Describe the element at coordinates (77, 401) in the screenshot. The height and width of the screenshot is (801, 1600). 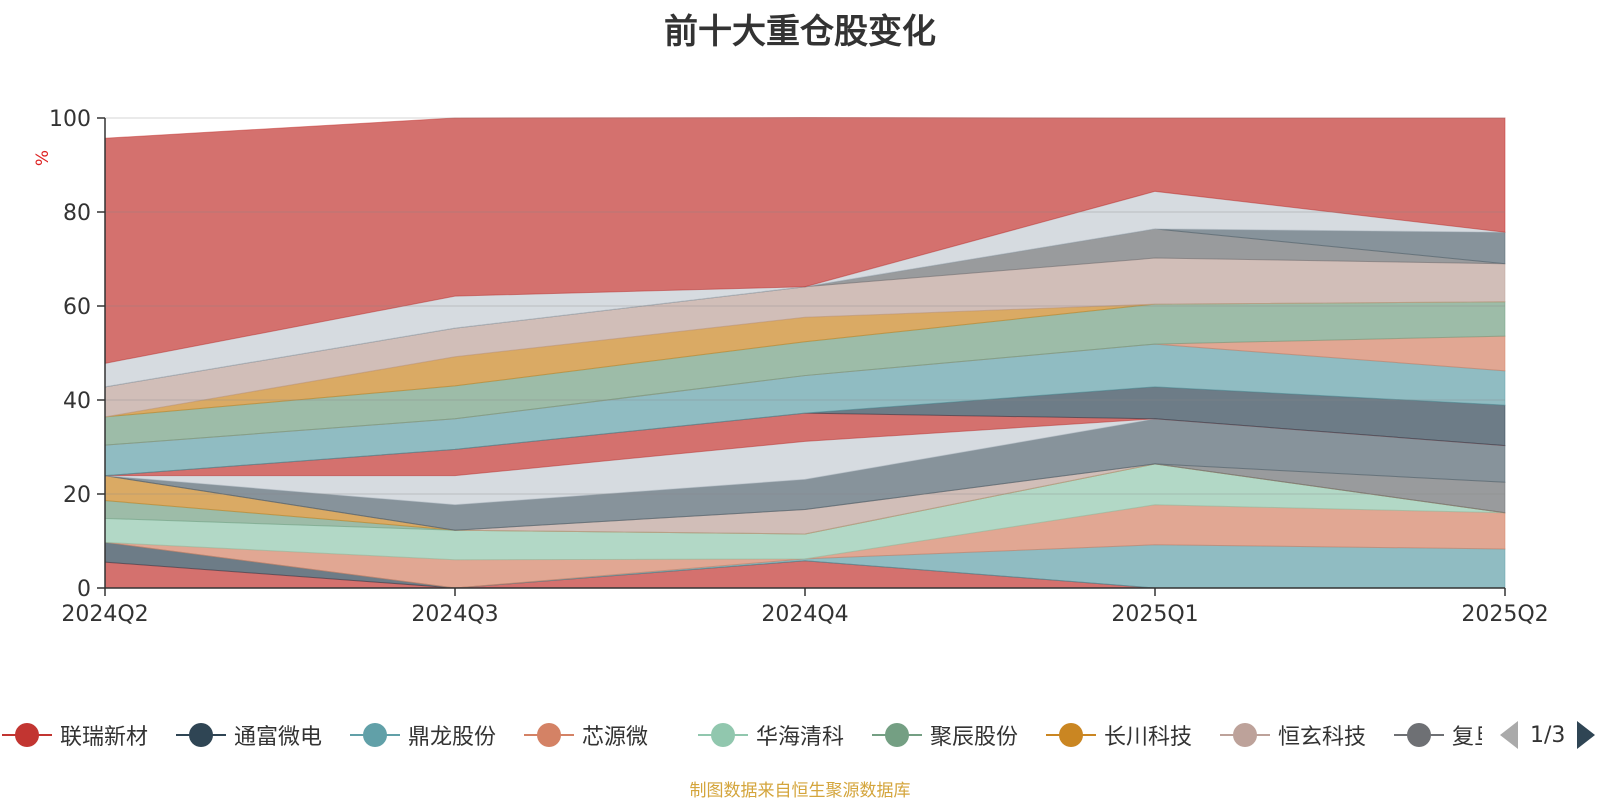
I see `y-tick-label: 40` at that location.